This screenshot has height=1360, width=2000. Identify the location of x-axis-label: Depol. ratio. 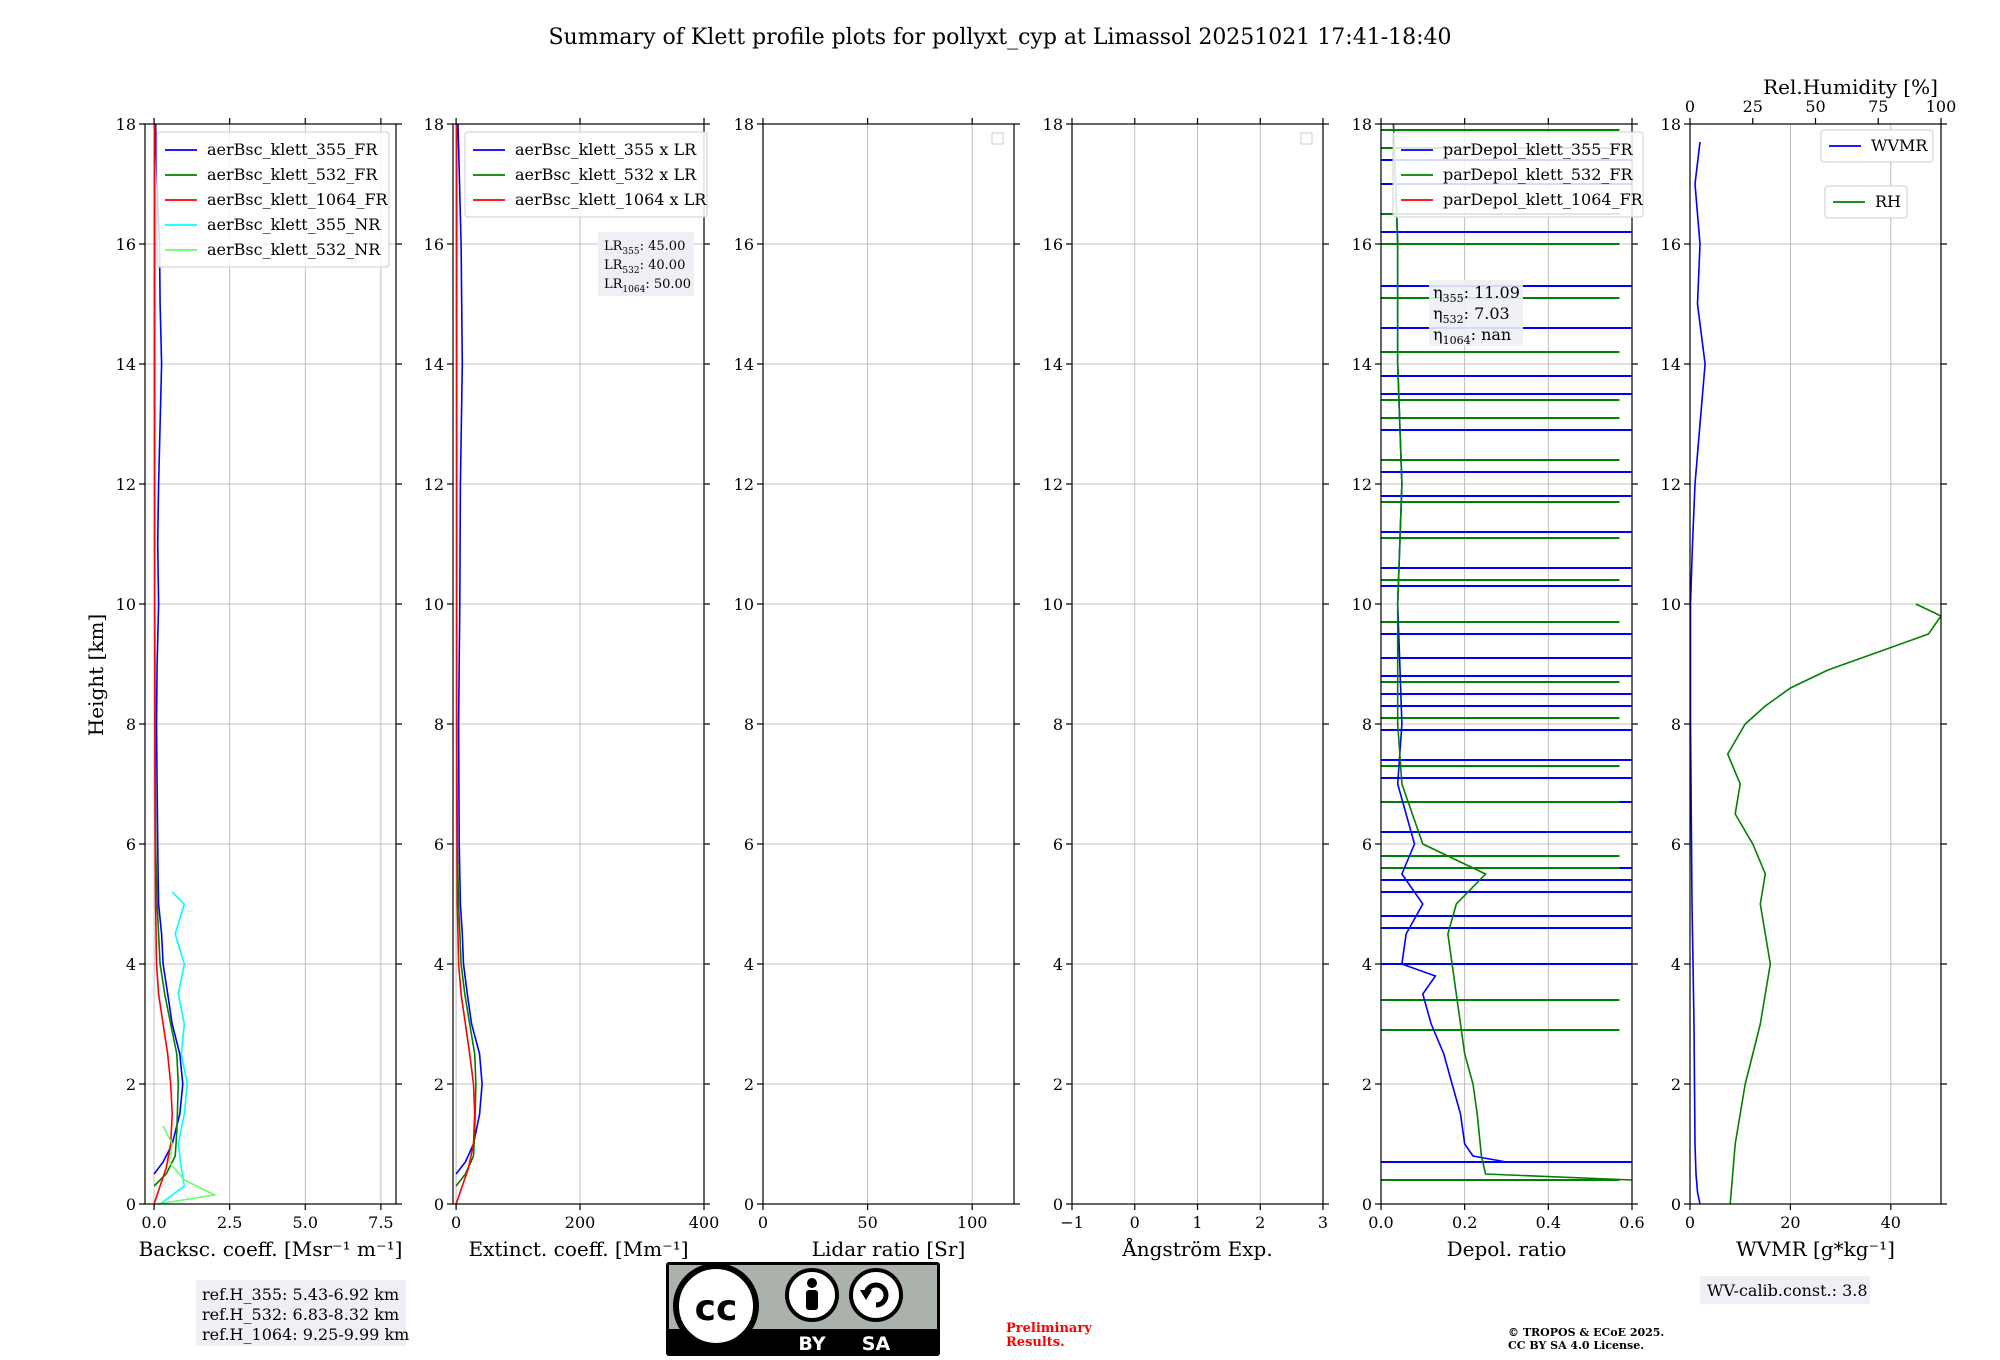
(1507, 1249).